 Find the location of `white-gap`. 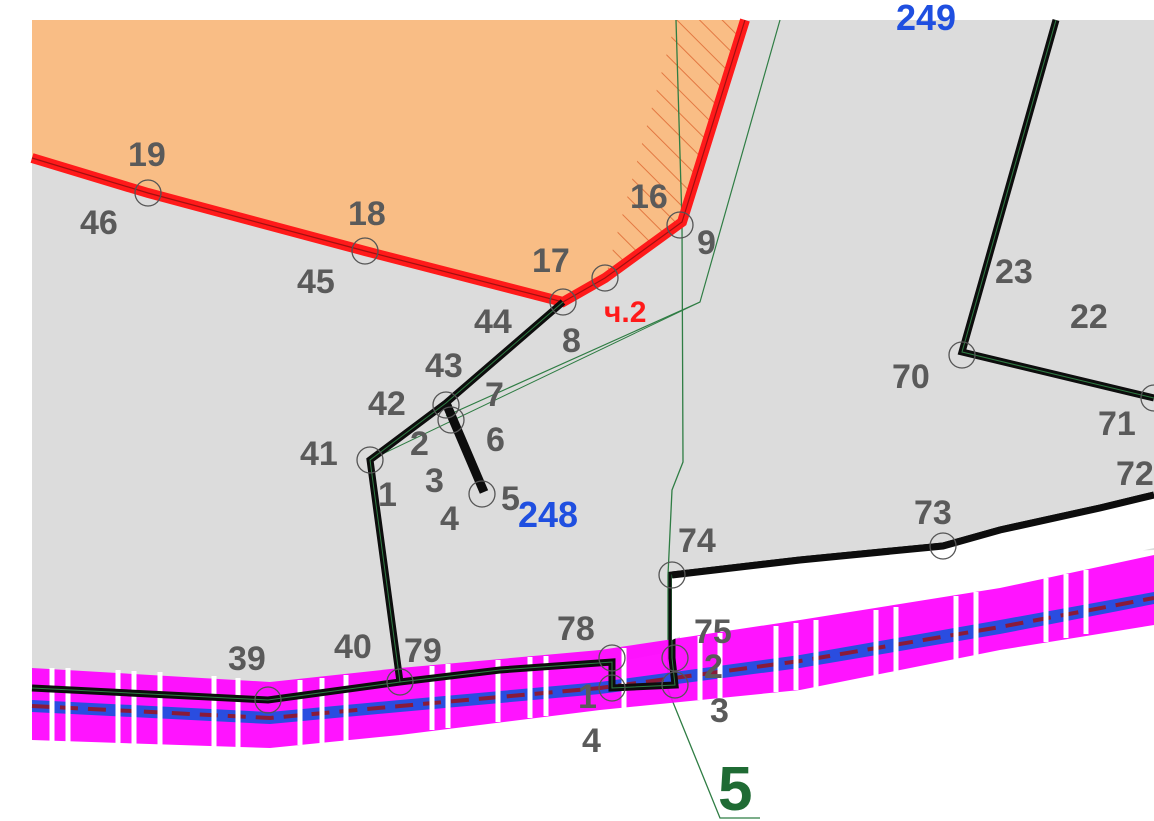

white-gap is located at coordinates (913, 569).